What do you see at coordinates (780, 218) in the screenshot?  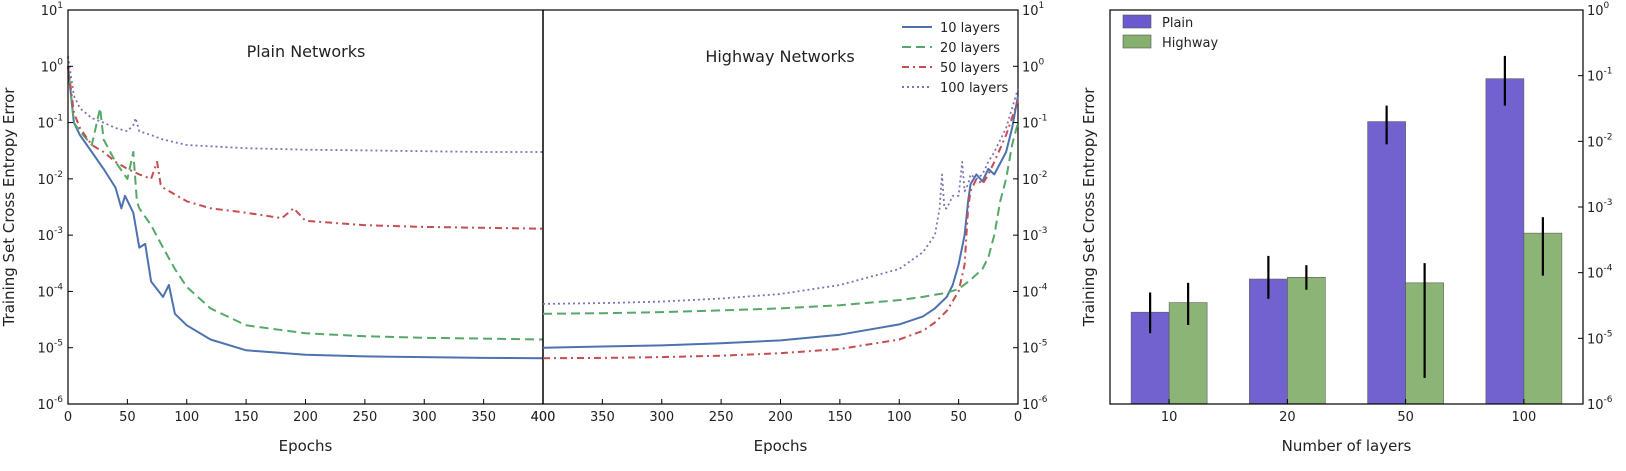 I see `series-line-20-layers` at bounding box center [780, 218].